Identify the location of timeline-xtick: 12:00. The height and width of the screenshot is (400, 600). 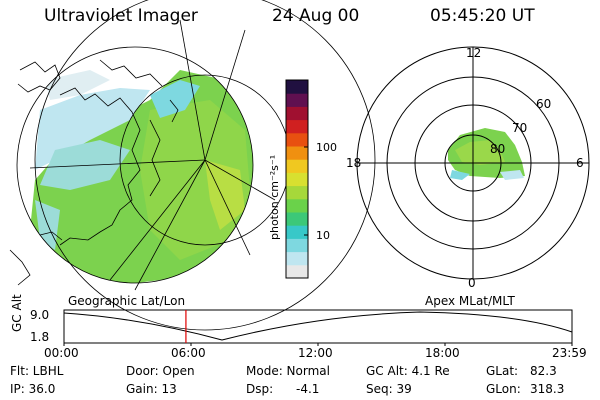
(315, 353).